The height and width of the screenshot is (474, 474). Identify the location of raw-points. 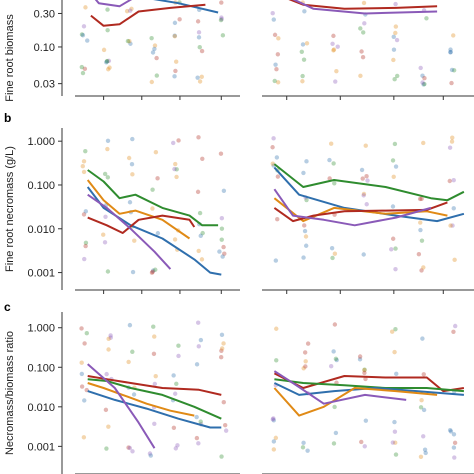
(364, 391).